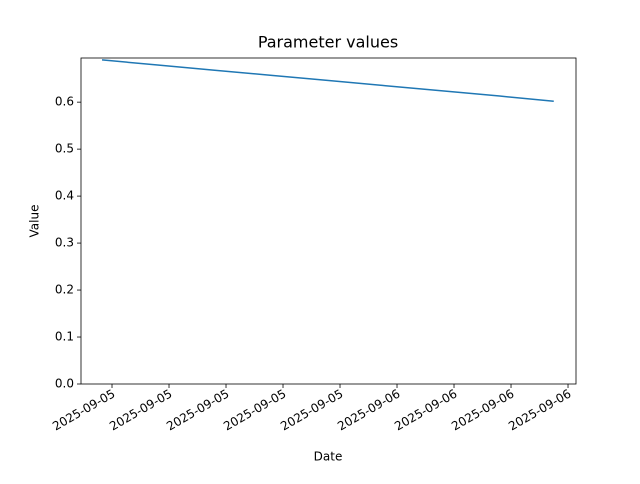 This screenshot has height=484, width=640. I want to click on x-axis-label: Date, so click(328, 457).